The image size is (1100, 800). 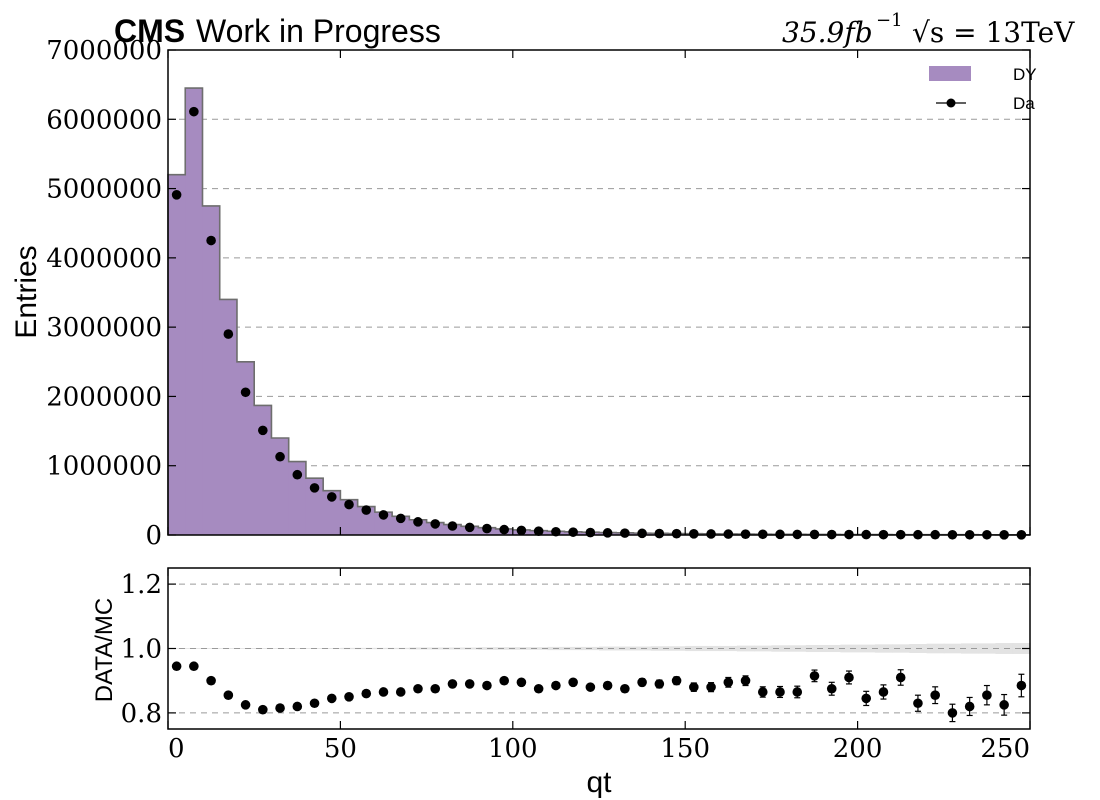 What do you see at coordinates (104, 190) in the screenshot?
I see `main-y-tick-label: 5000000` at bounding box center [104, 190].